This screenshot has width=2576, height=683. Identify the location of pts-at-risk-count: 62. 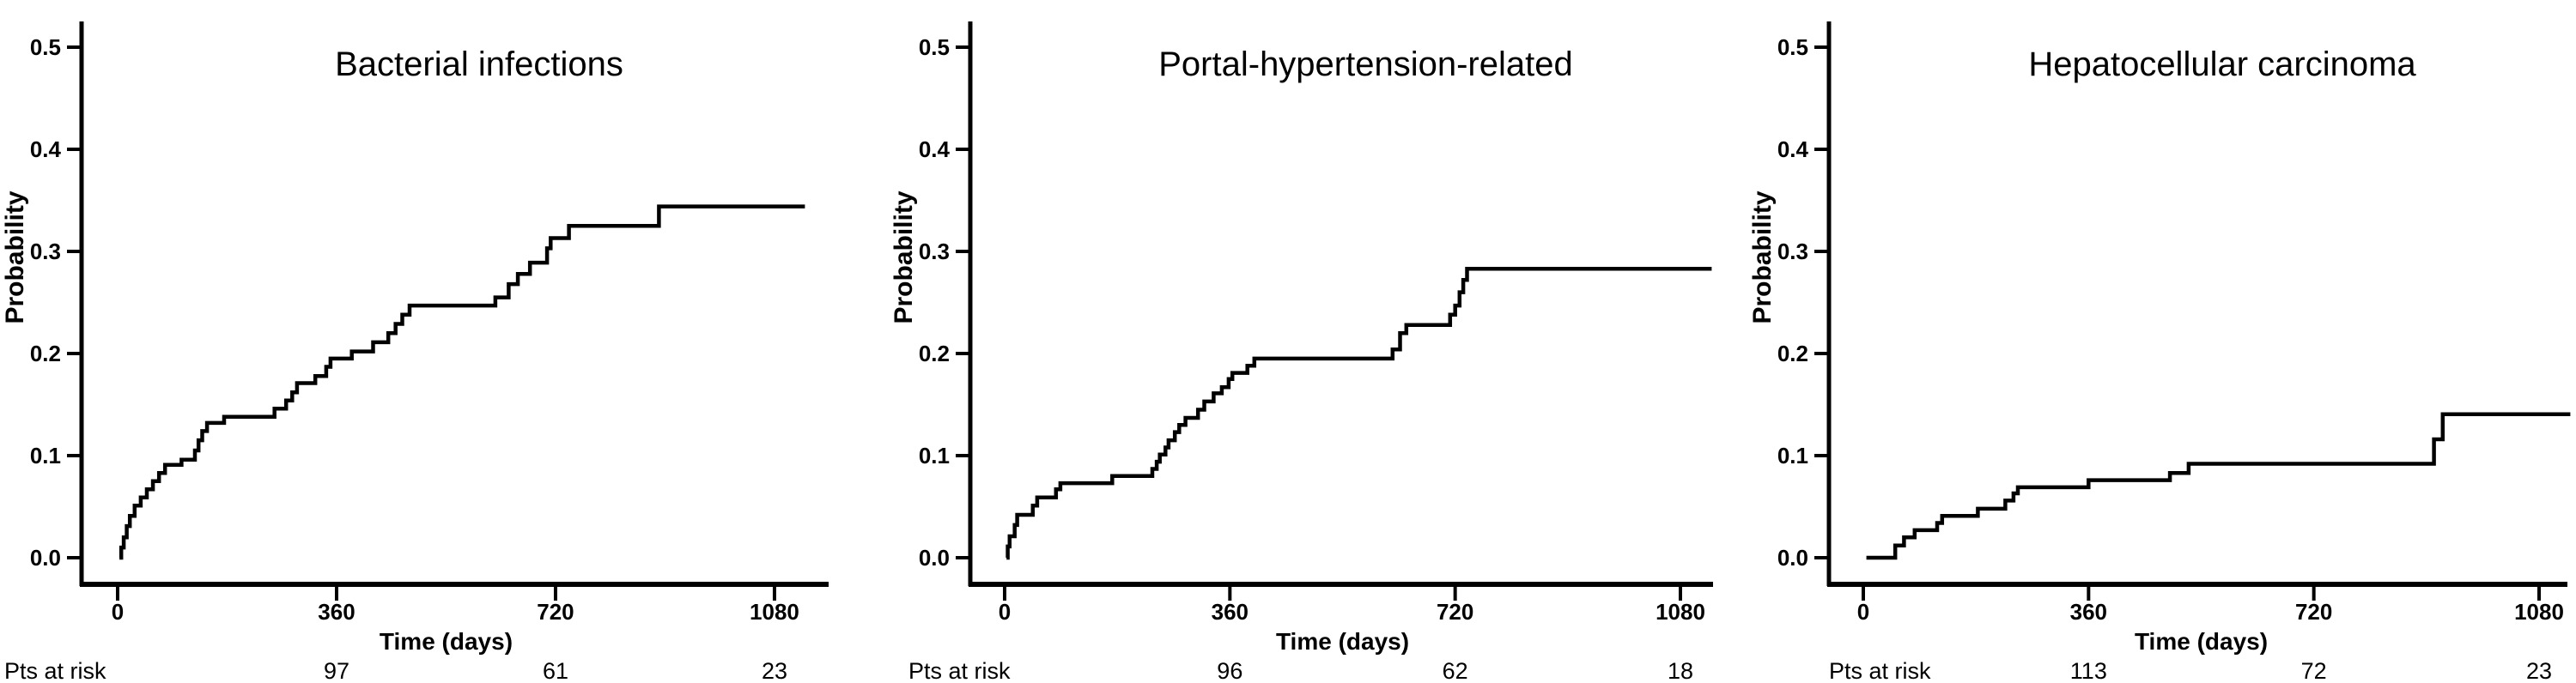
(1455, 670).